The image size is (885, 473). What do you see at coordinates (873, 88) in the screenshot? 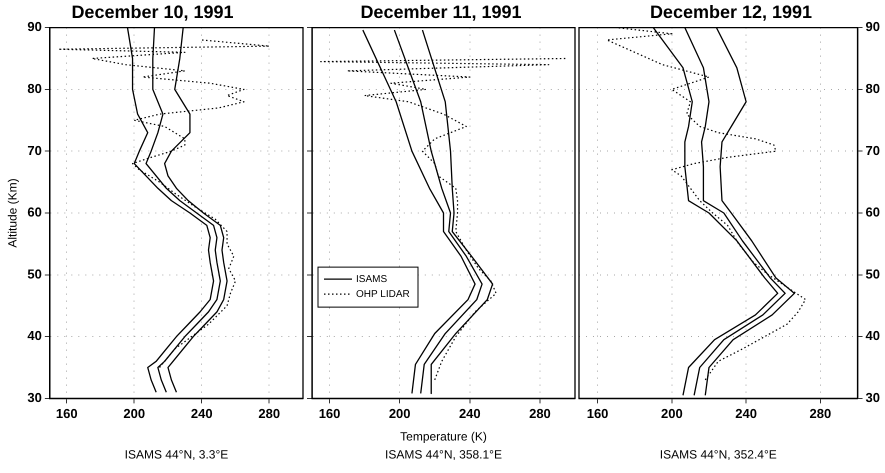
I see `y2-tick-label: 80` at bounding box center [873, 88].